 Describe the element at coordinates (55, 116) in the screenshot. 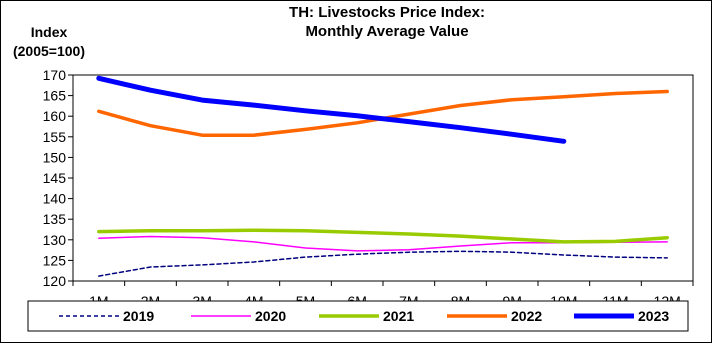

I see `y-tick-label: 160` at that location.